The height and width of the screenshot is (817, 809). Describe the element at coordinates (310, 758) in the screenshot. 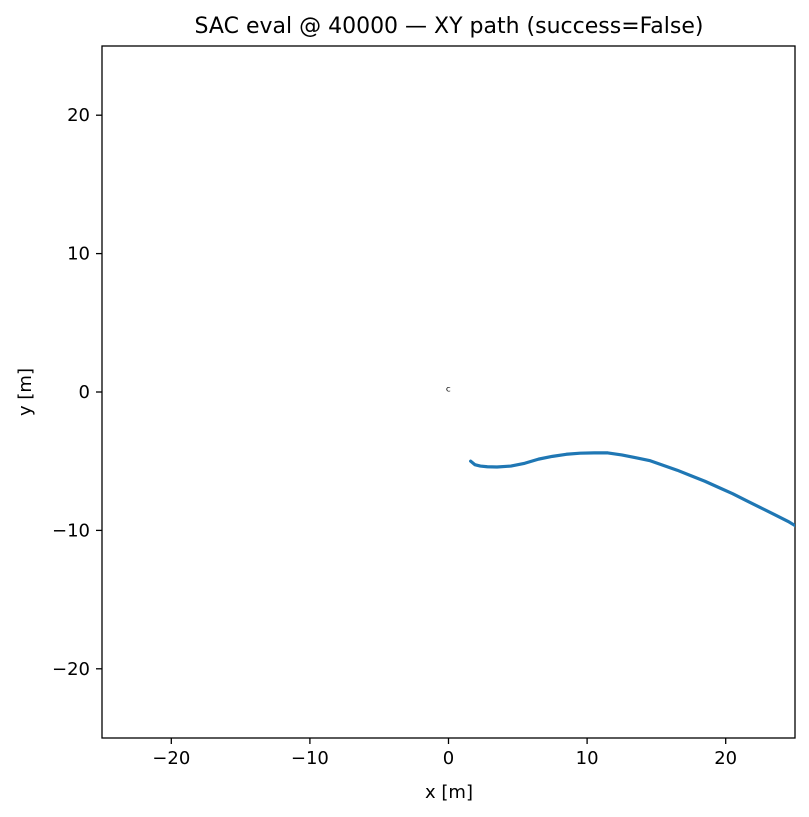

I see `x-tick-label: −10` at that location.